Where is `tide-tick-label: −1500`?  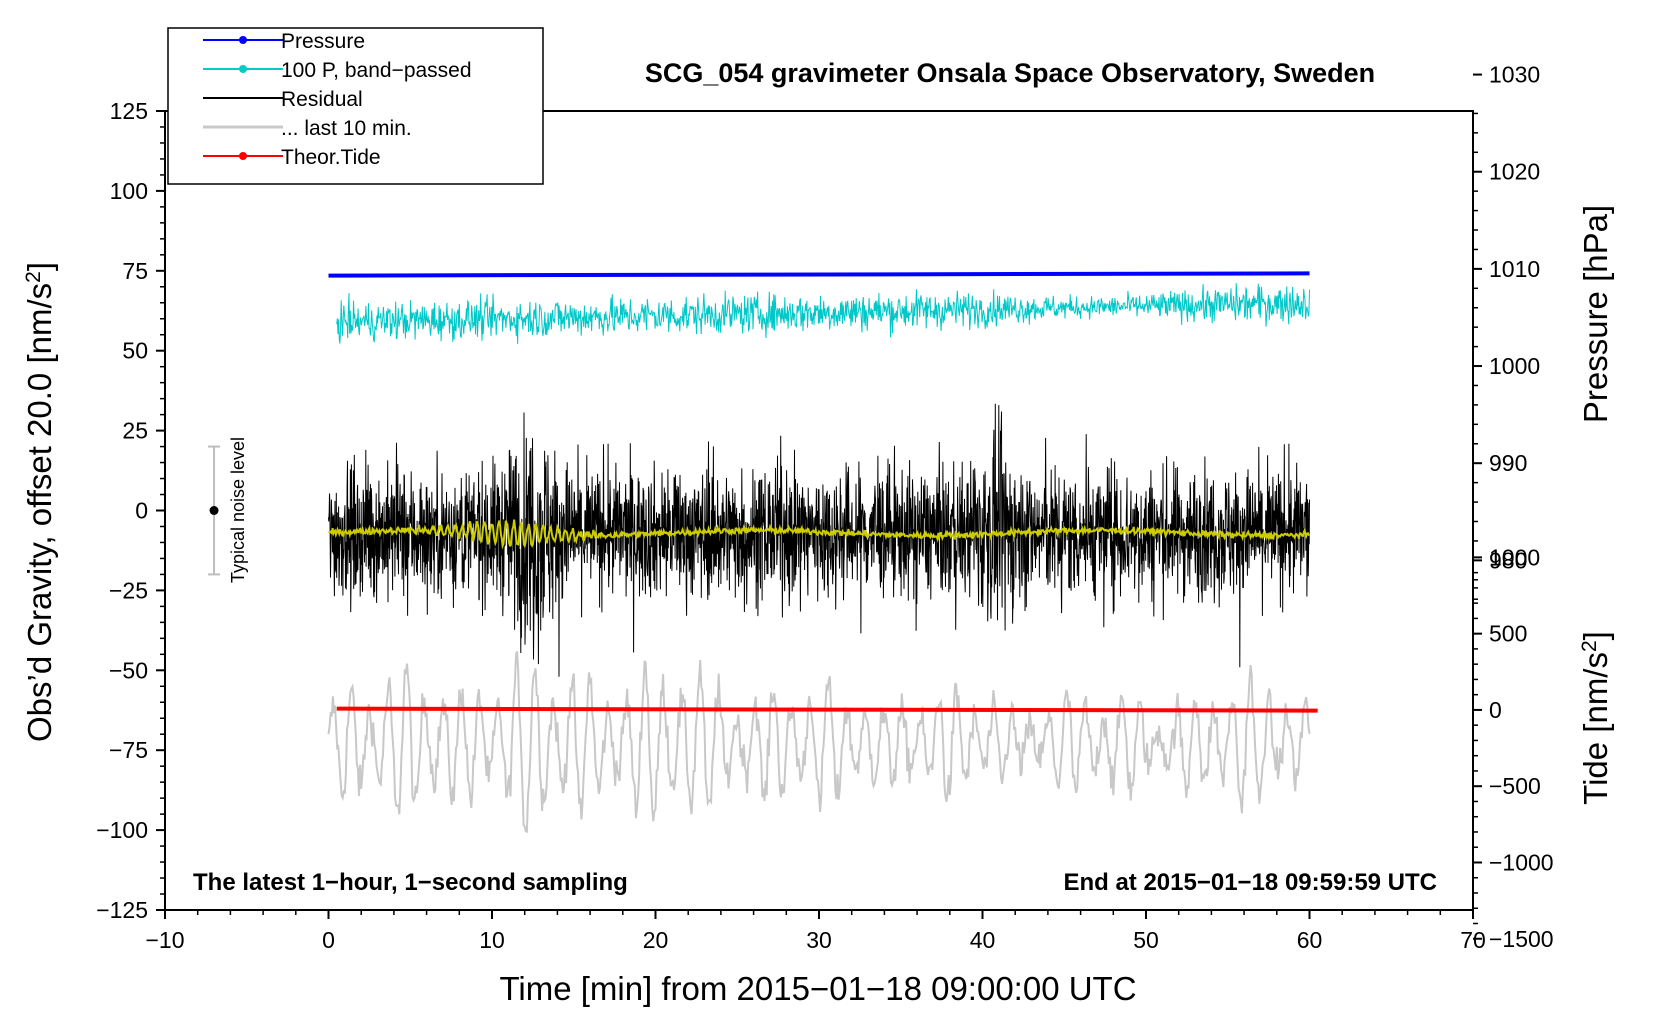 tide-tick-label: −1500 is located at coordinates (1521, 939).